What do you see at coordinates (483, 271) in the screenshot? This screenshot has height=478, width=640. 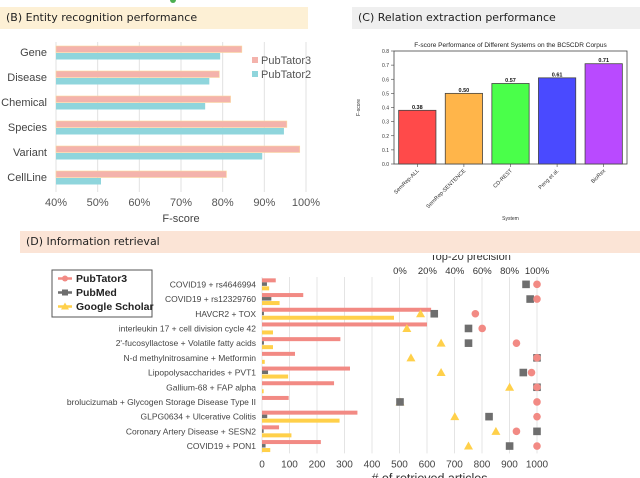 I see `top-tick-label: 60%` at bounding box center [483, 271].